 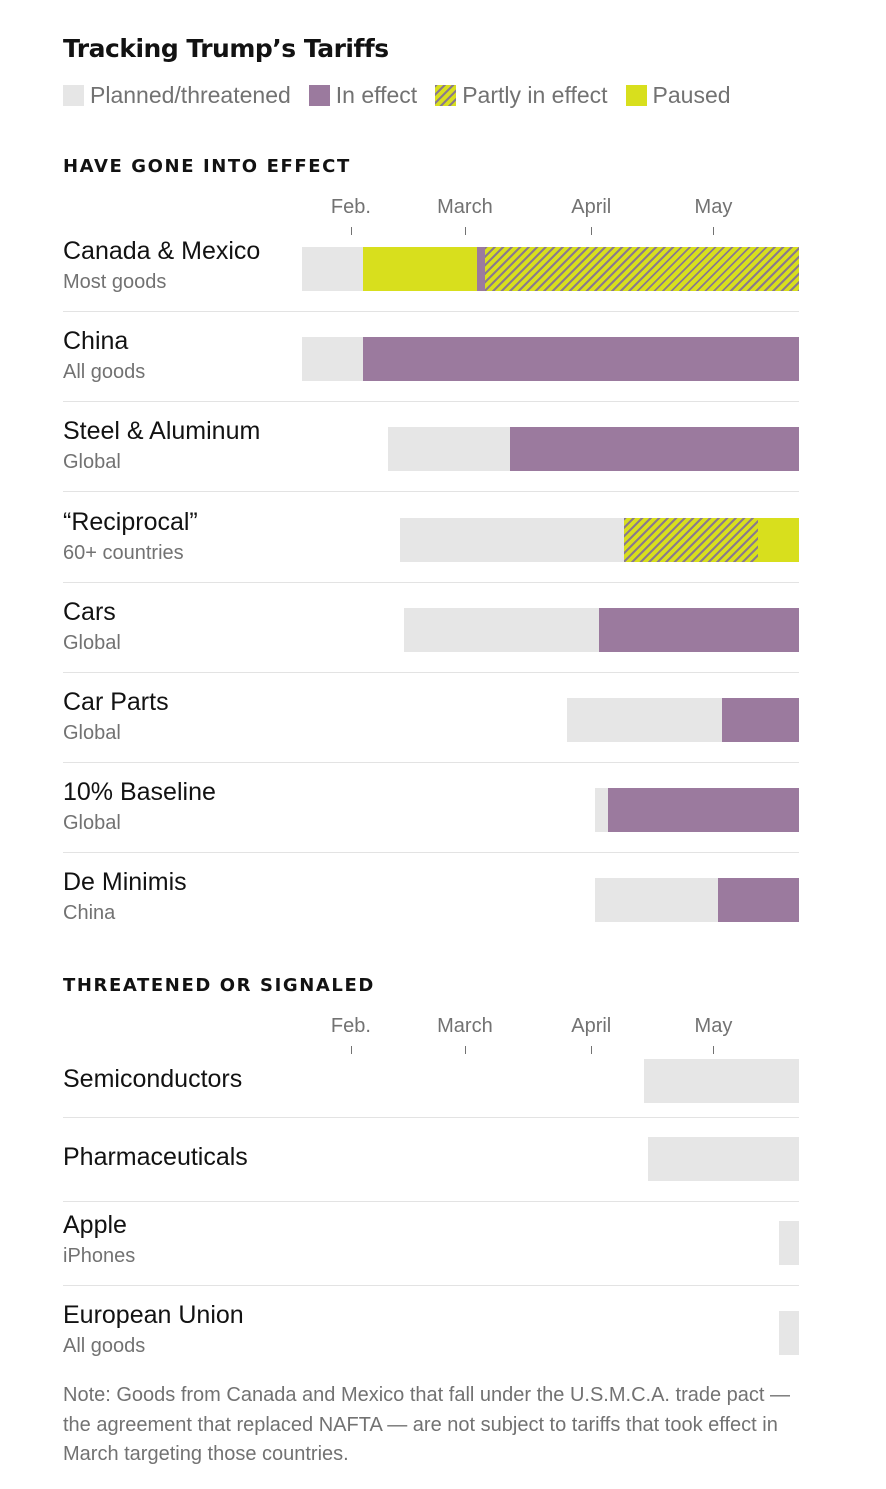 What do you see at coordinates (162, 251) in the screenshot?
I see `row-label: Canada & Mexico` at bounding box center [162, 251].